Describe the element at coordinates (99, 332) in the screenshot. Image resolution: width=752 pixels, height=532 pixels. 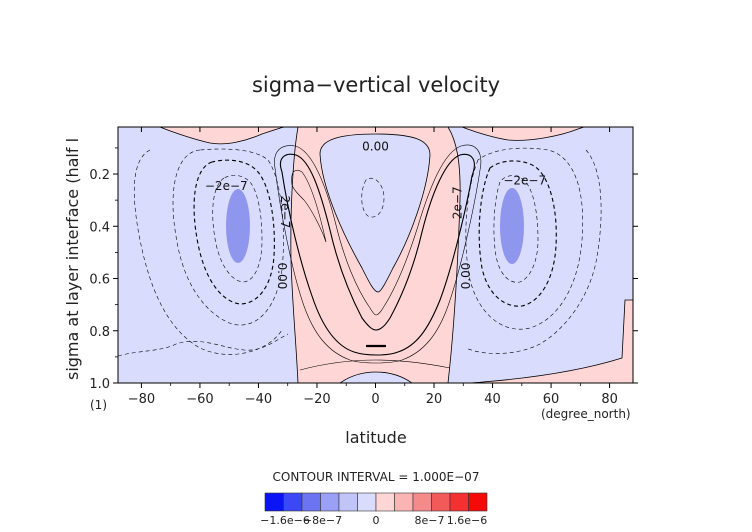
I see `y-tick-label: 0.8` at that location.